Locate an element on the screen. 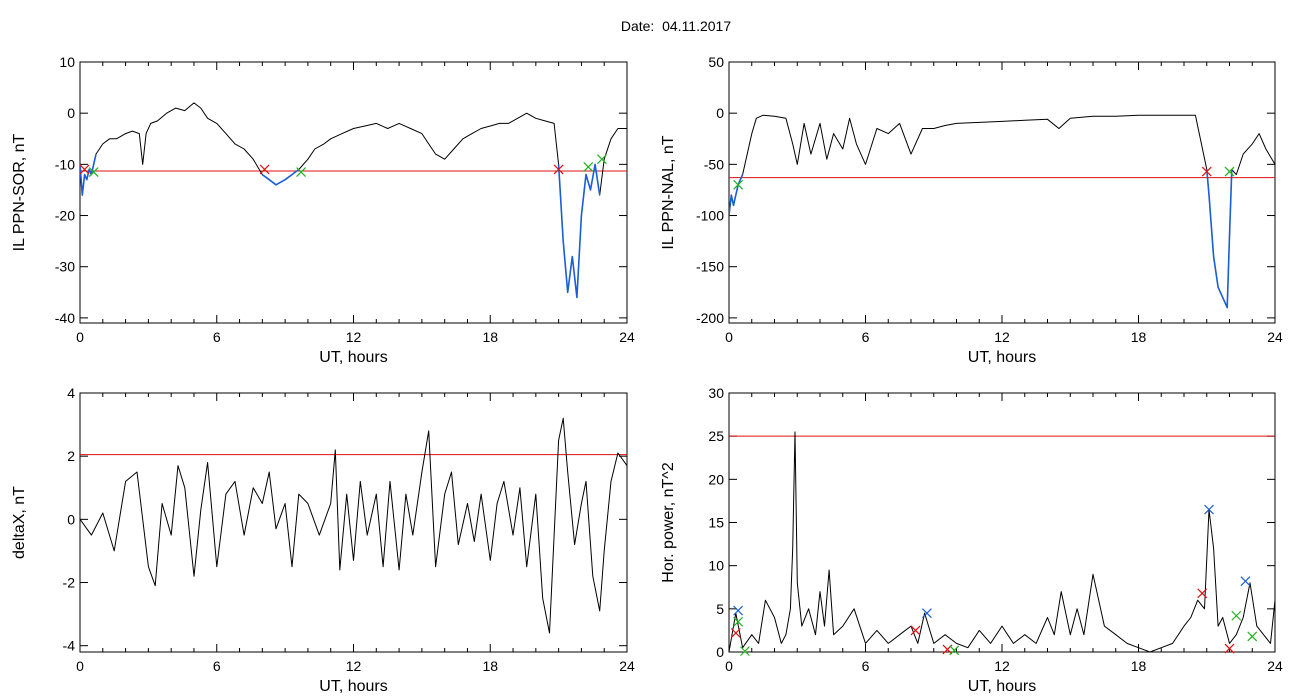 This screenshot has width=1300, height=700. hor-power-trace-line is located at coordinates (1002, 541).